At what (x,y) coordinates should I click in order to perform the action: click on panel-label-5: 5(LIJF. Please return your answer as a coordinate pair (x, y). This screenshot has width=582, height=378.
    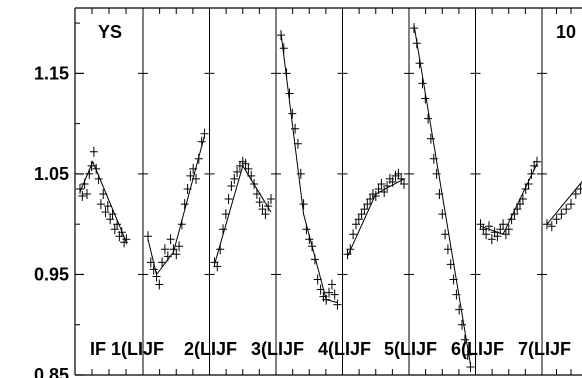
    Looking at the image, I should click on (410, 349).